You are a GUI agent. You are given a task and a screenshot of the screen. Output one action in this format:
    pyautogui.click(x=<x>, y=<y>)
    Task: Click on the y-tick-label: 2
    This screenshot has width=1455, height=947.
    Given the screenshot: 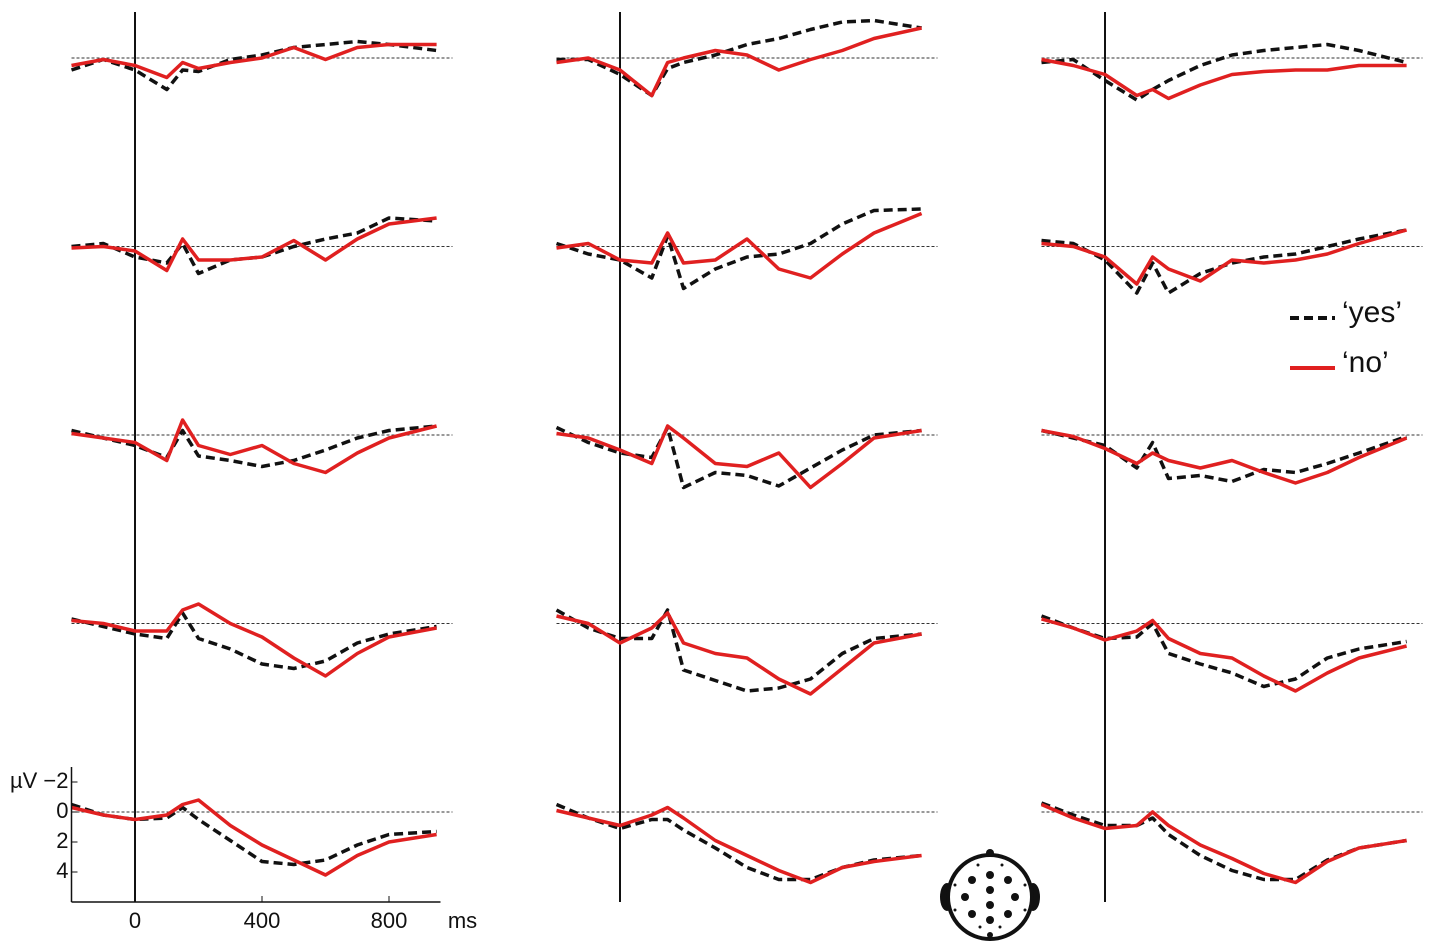 What is the action you would take?
    pyautogui.click(x=62, y=840)
    